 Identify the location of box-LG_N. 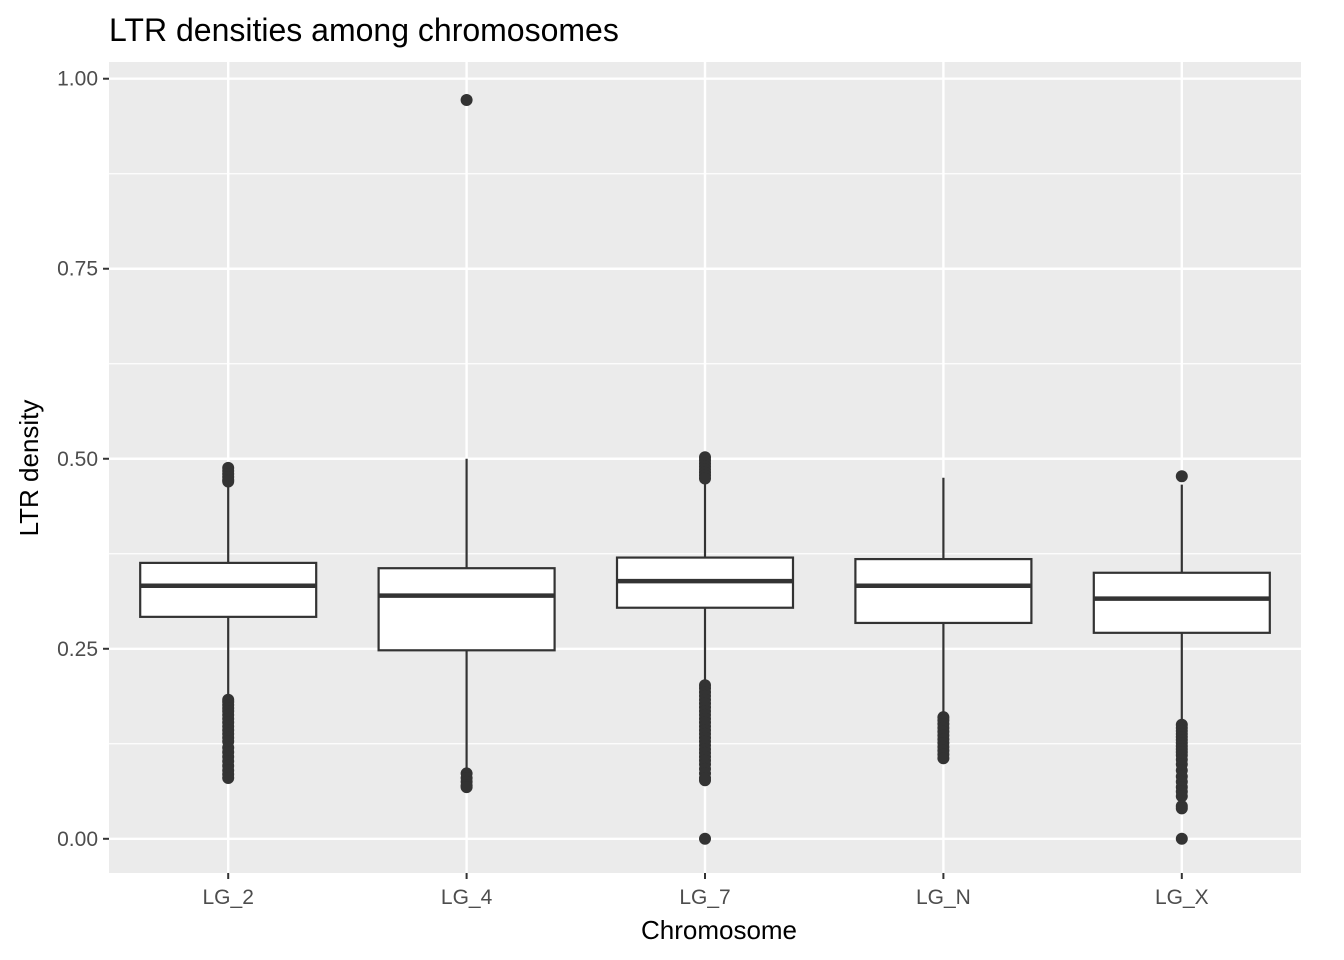
(943, 621).